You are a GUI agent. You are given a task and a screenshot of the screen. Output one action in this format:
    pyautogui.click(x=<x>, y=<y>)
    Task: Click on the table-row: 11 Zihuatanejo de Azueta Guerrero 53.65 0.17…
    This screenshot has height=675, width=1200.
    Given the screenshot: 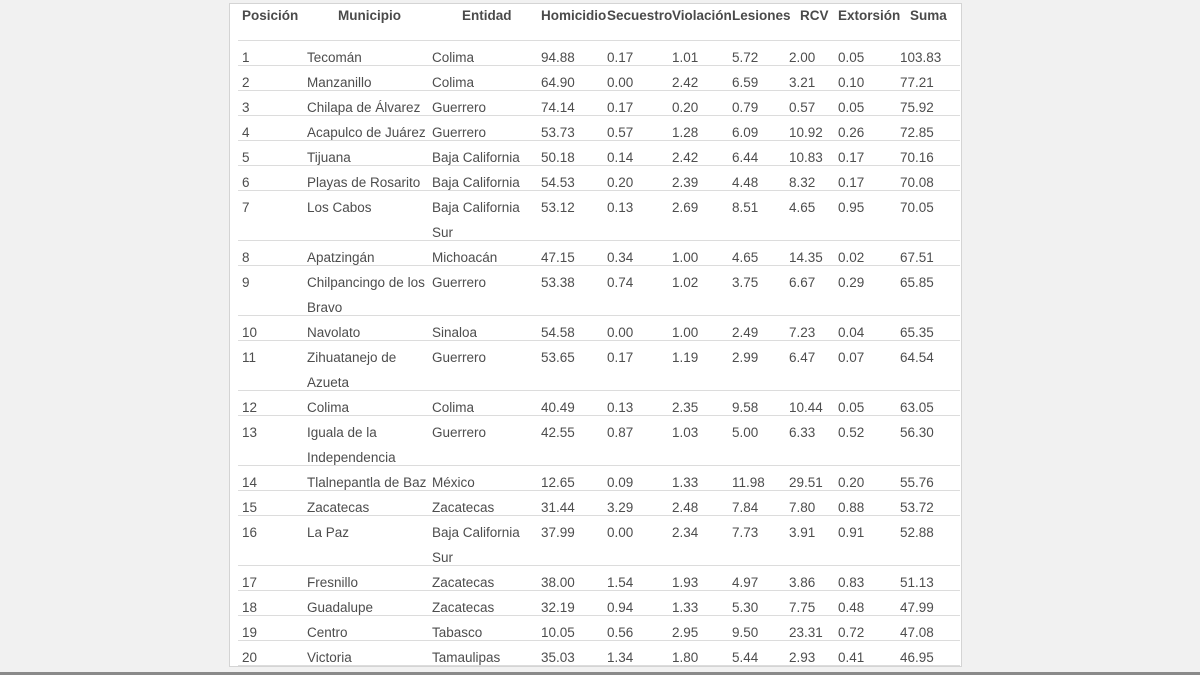 What is the action you would take?
    pyautogui.click(x=595, y=366)
    